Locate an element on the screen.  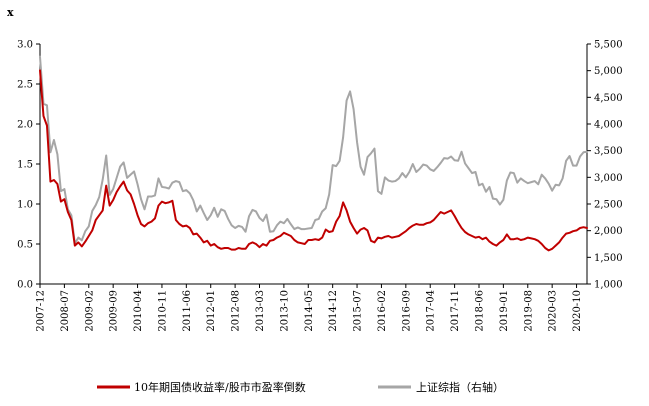
right-y-tick-label: 3,500 is located at coordinates (608, 151).